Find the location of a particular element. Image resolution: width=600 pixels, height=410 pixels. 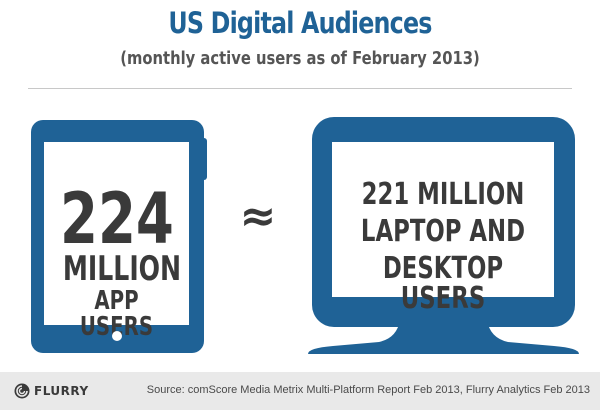

divider is located at coordinates (300, 88).